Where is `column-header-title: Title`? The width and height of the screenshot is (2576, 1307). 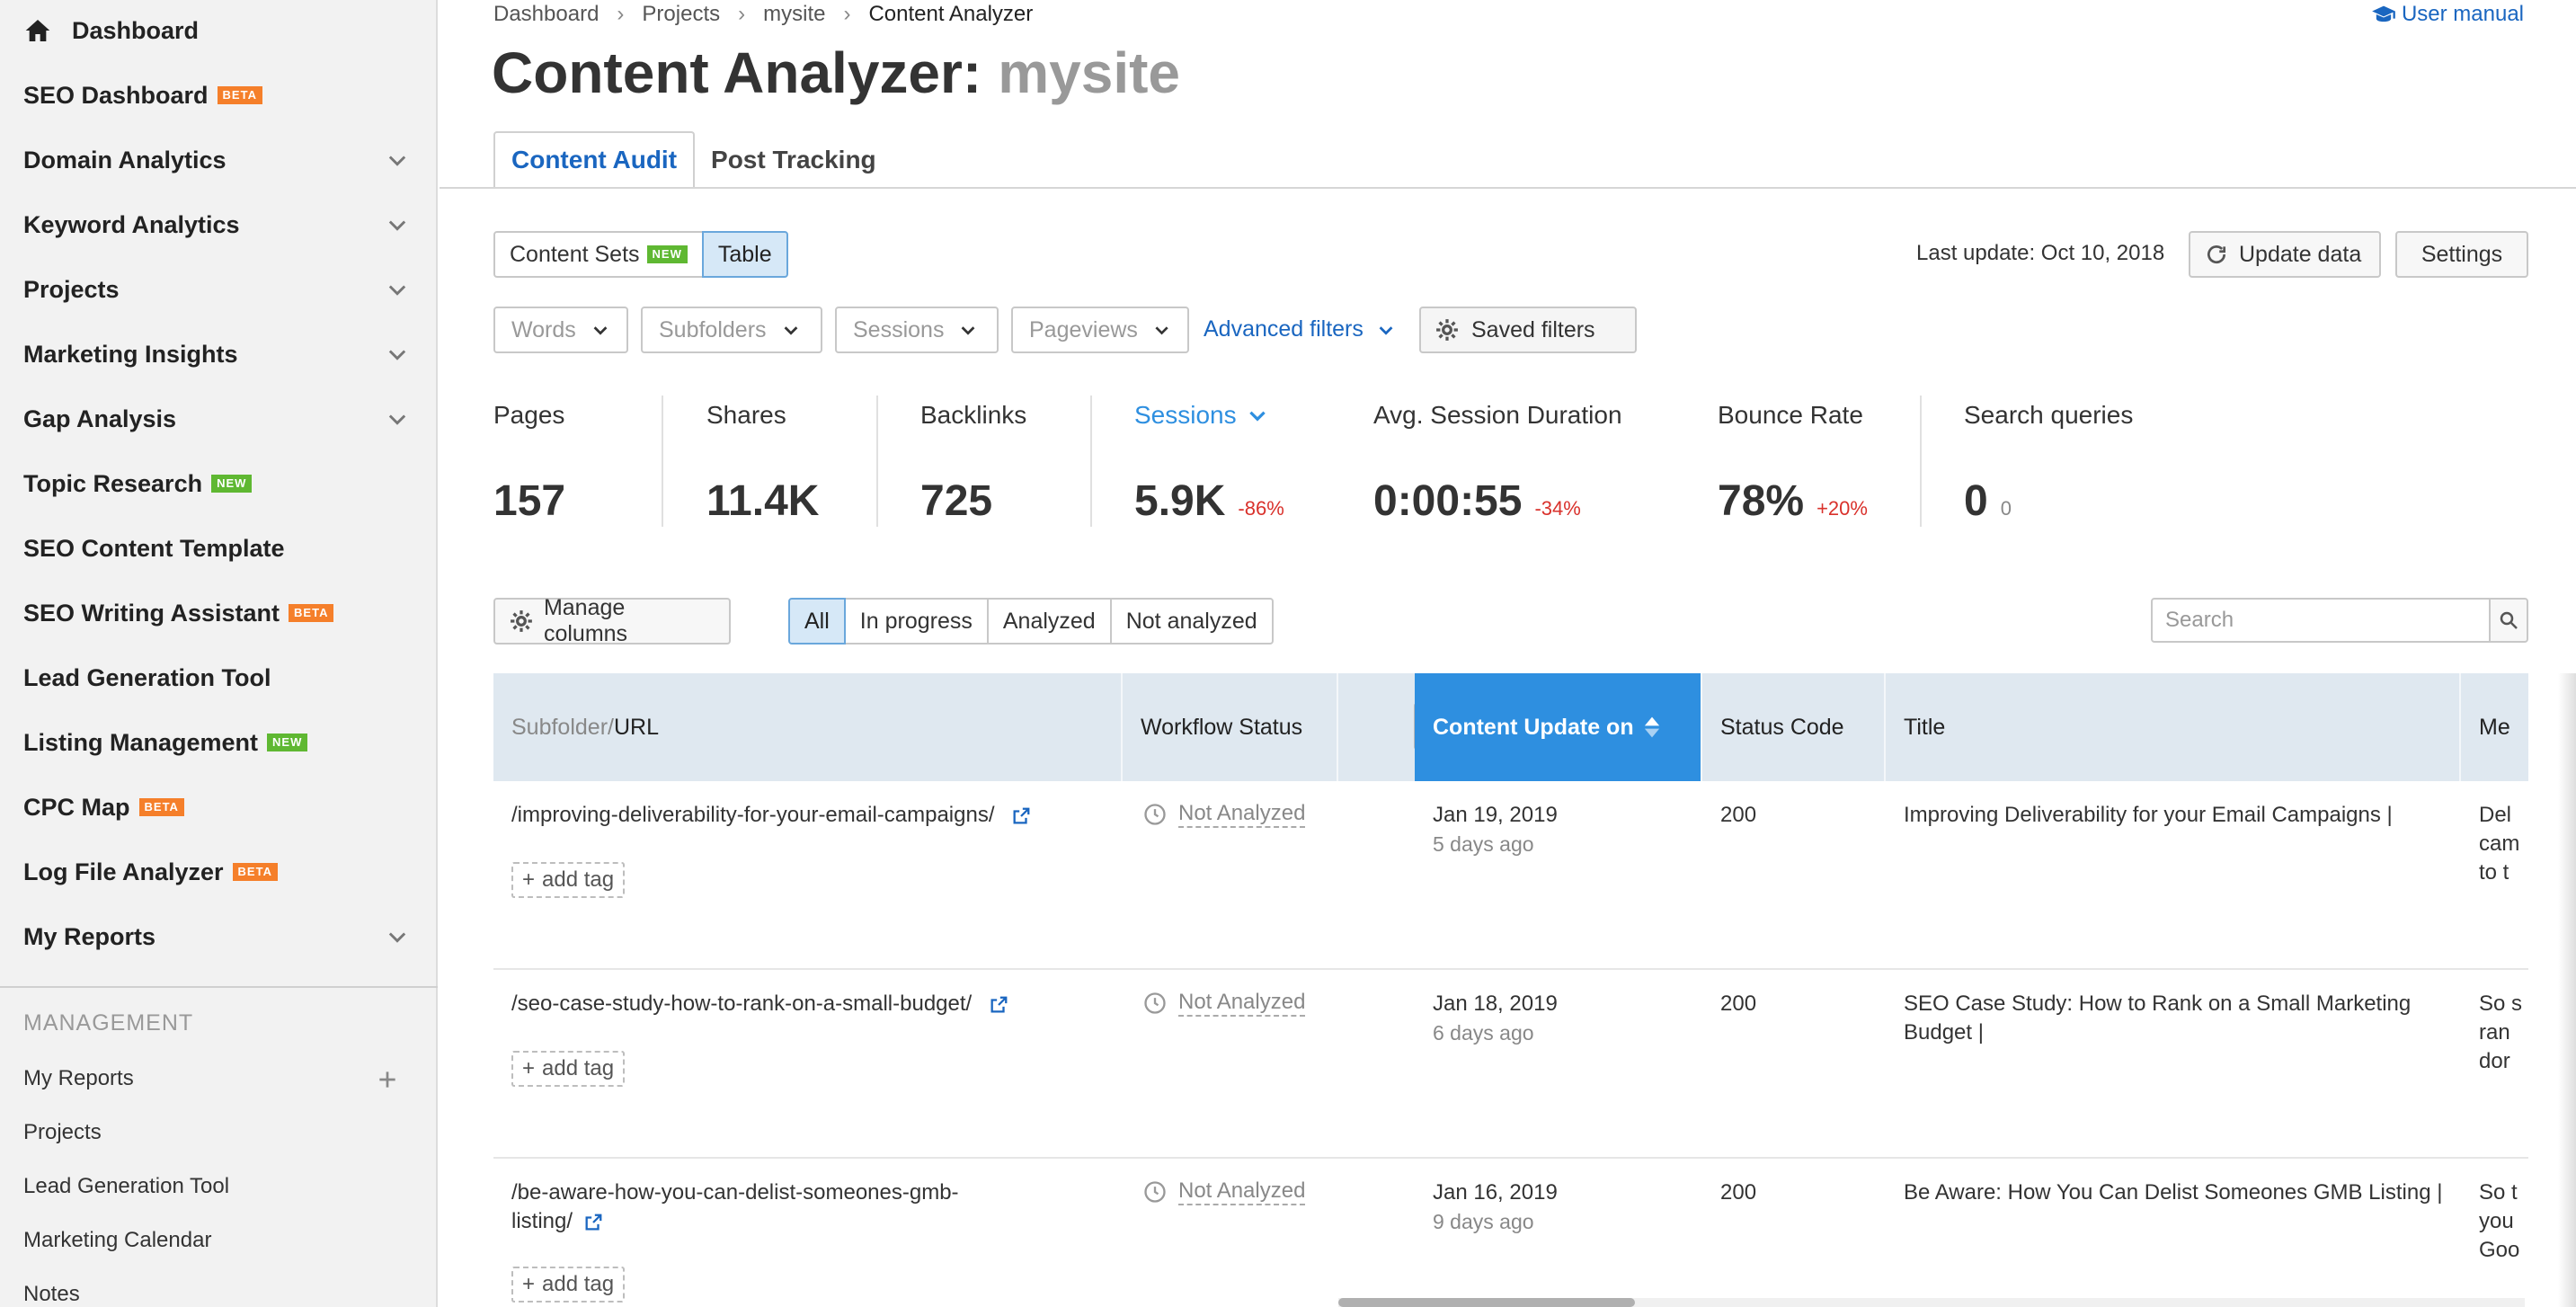 column-header-title: Title is located at coordinates (2173, 727).